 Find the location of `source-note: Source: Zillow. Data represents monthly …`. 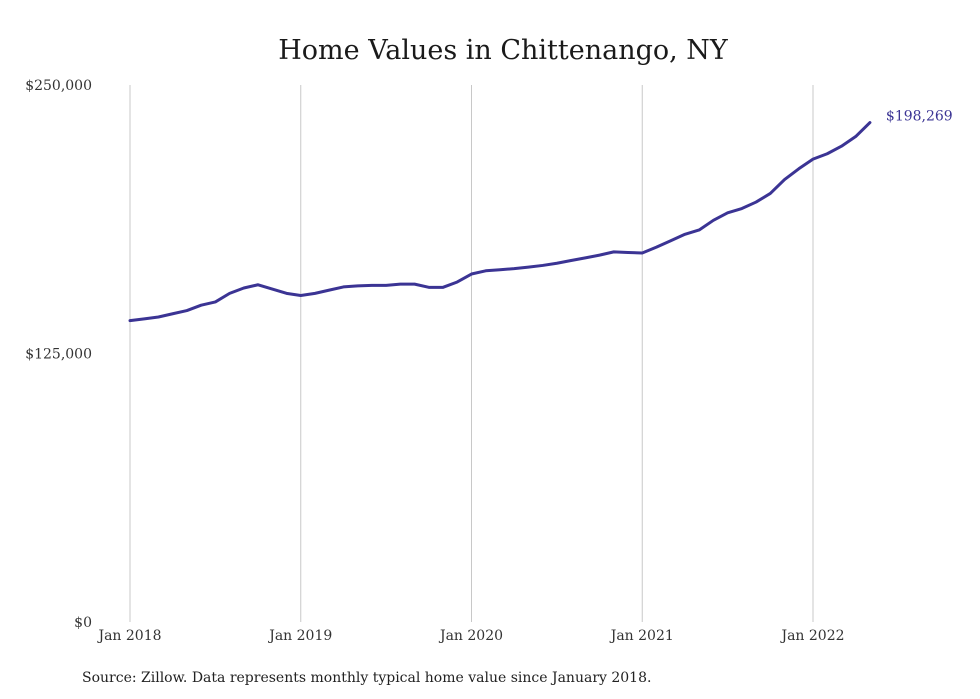

source-note: Source: Zillow. Data represents monthly … is located at coordinates (366, 678).